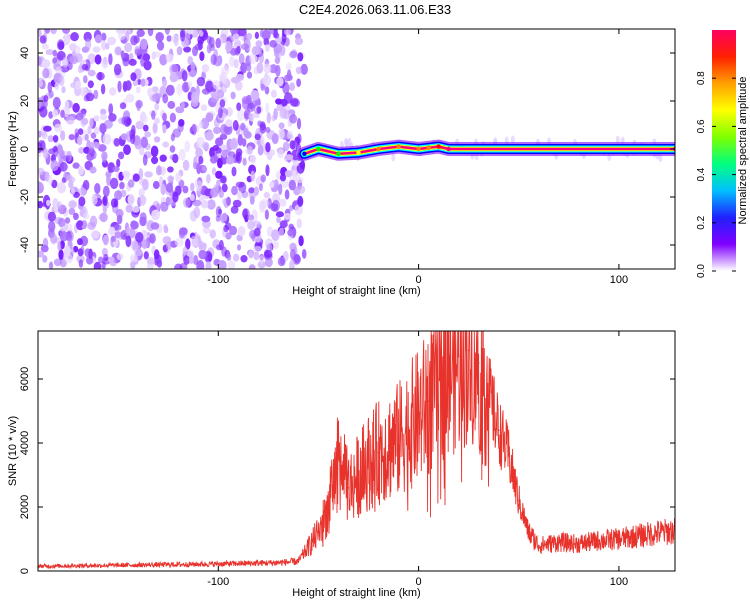 This screenshot has height=600, width=750. Describe the element at coordinates (356, 593) in the screenshot. I see `line-x-axis-label: Height of straight line (km)` at that location.